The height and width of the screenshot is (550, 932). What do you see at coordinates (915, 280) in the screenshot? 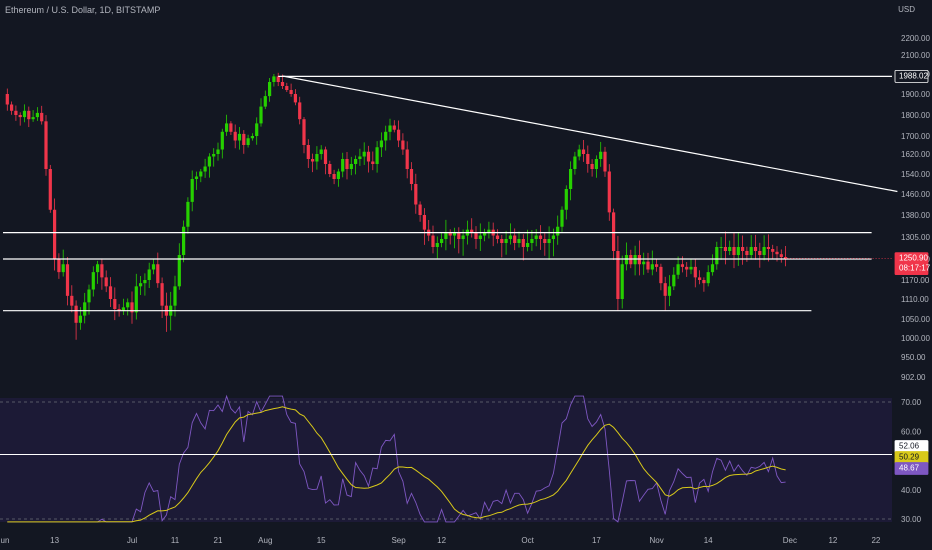
I see `price-tick-label: 1170.00` at bounding box center [915, 280].